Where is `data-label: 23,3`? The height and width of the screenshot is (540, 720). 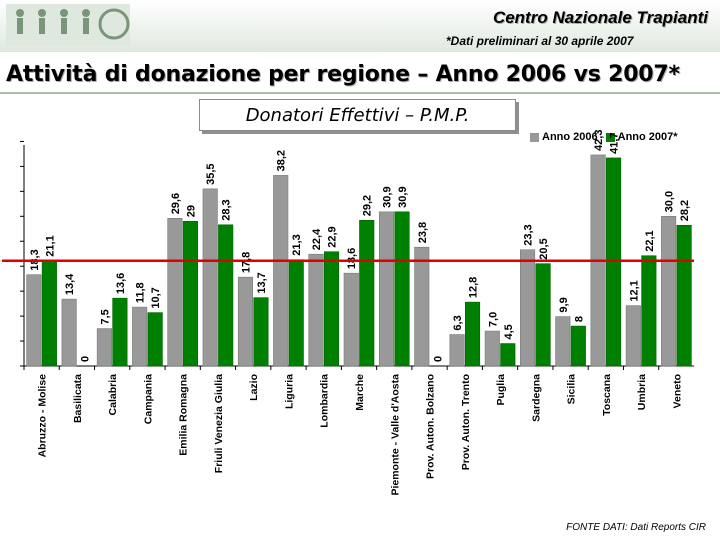
data-label: 23,3 is located at coordinates (529, 234).